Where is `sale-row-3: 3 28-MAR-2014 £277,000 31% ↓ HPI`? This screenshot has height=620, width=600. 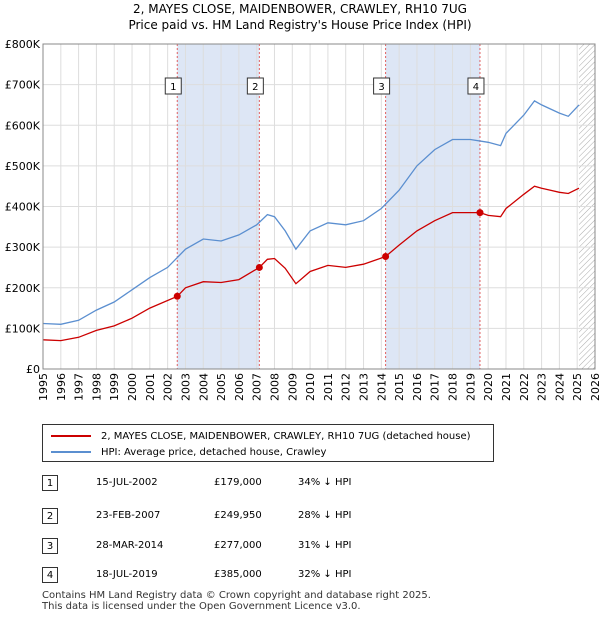
sale-row-3: 3 28-MAR-2014 £277,000 31% ↓ HPI is located at coordinates (272, 548).